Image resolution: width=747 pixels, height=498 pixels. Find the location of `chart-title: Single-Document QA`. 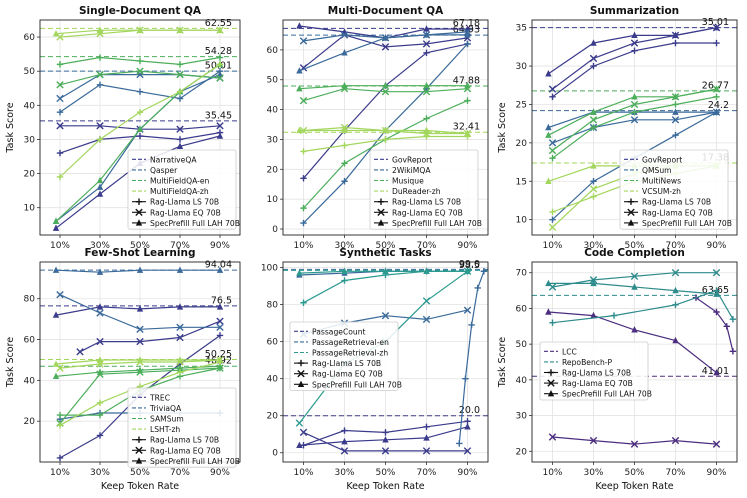

chart-title: Single-Document QA is located at coordinates (140, 11).